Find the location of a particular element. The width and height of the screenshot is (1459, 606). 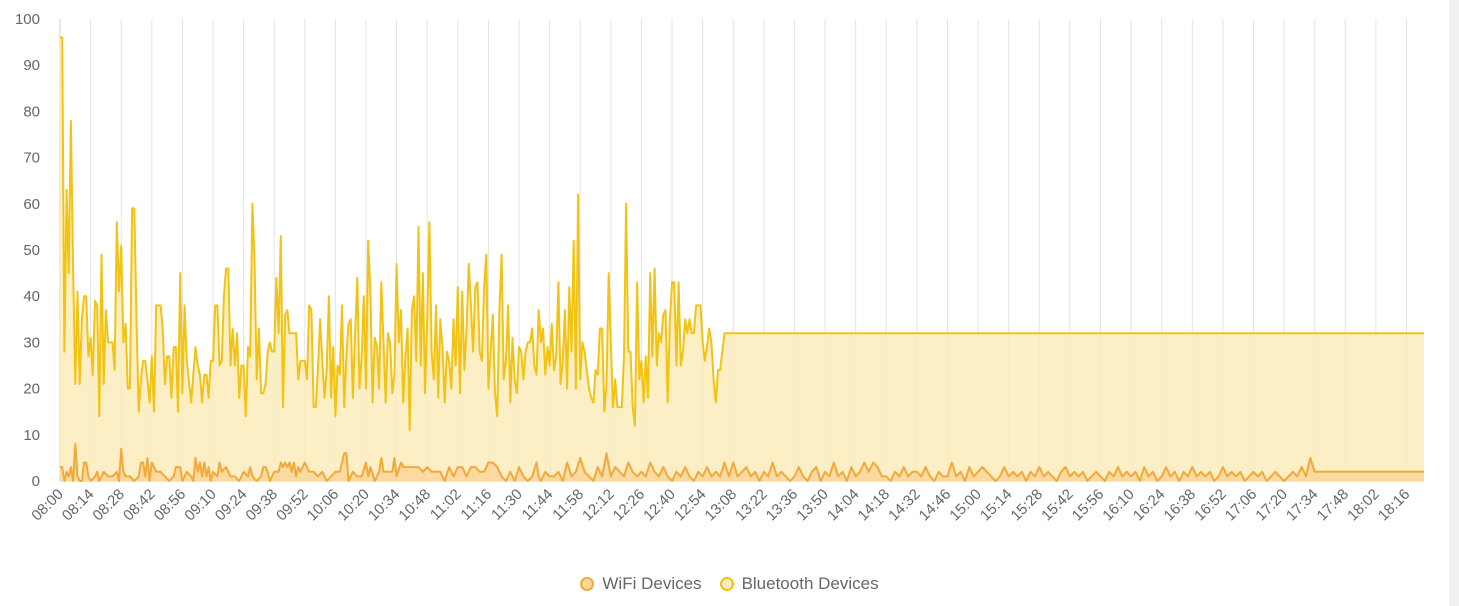

x-tick-label-13: 11:02 is located at coordinates (446, 505).